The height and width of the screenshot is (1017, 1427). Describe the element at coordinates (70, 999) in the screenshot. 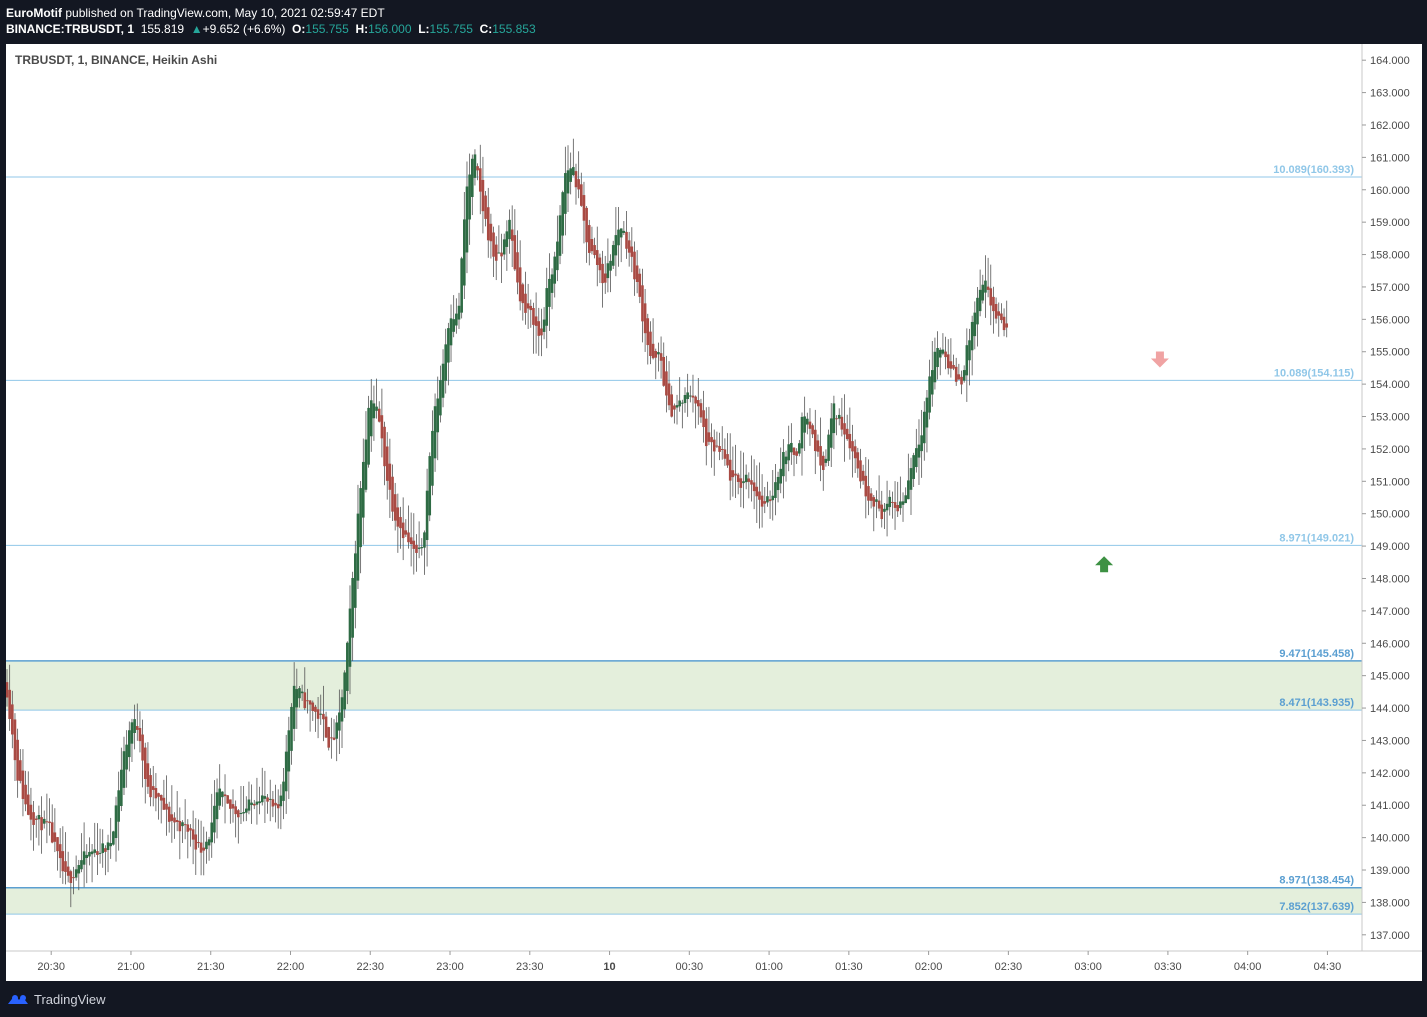

I see `footer-brand: TradingView` at that location.